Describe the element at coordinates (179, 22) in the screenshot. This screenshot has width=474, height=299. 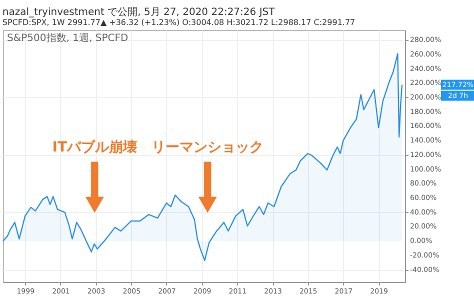
I see `chart-subtitle: SPCFD:SPX, 1W 2991.77▲ +36.32 (+1.23%) O:3004.08 H:3021.72 L:2988.17 C:2991.77` at that location.